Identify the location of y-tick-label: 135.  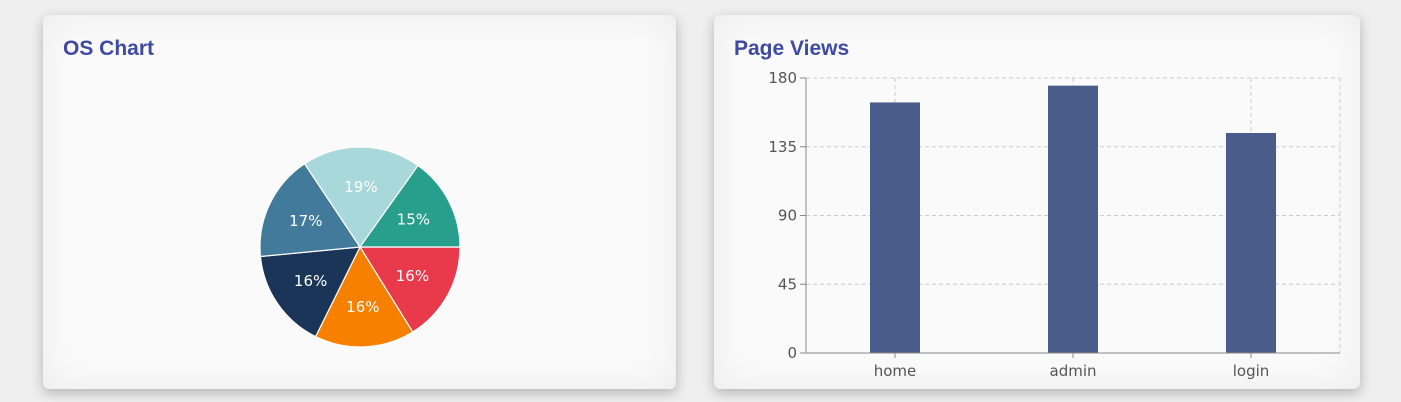
(782, 147).